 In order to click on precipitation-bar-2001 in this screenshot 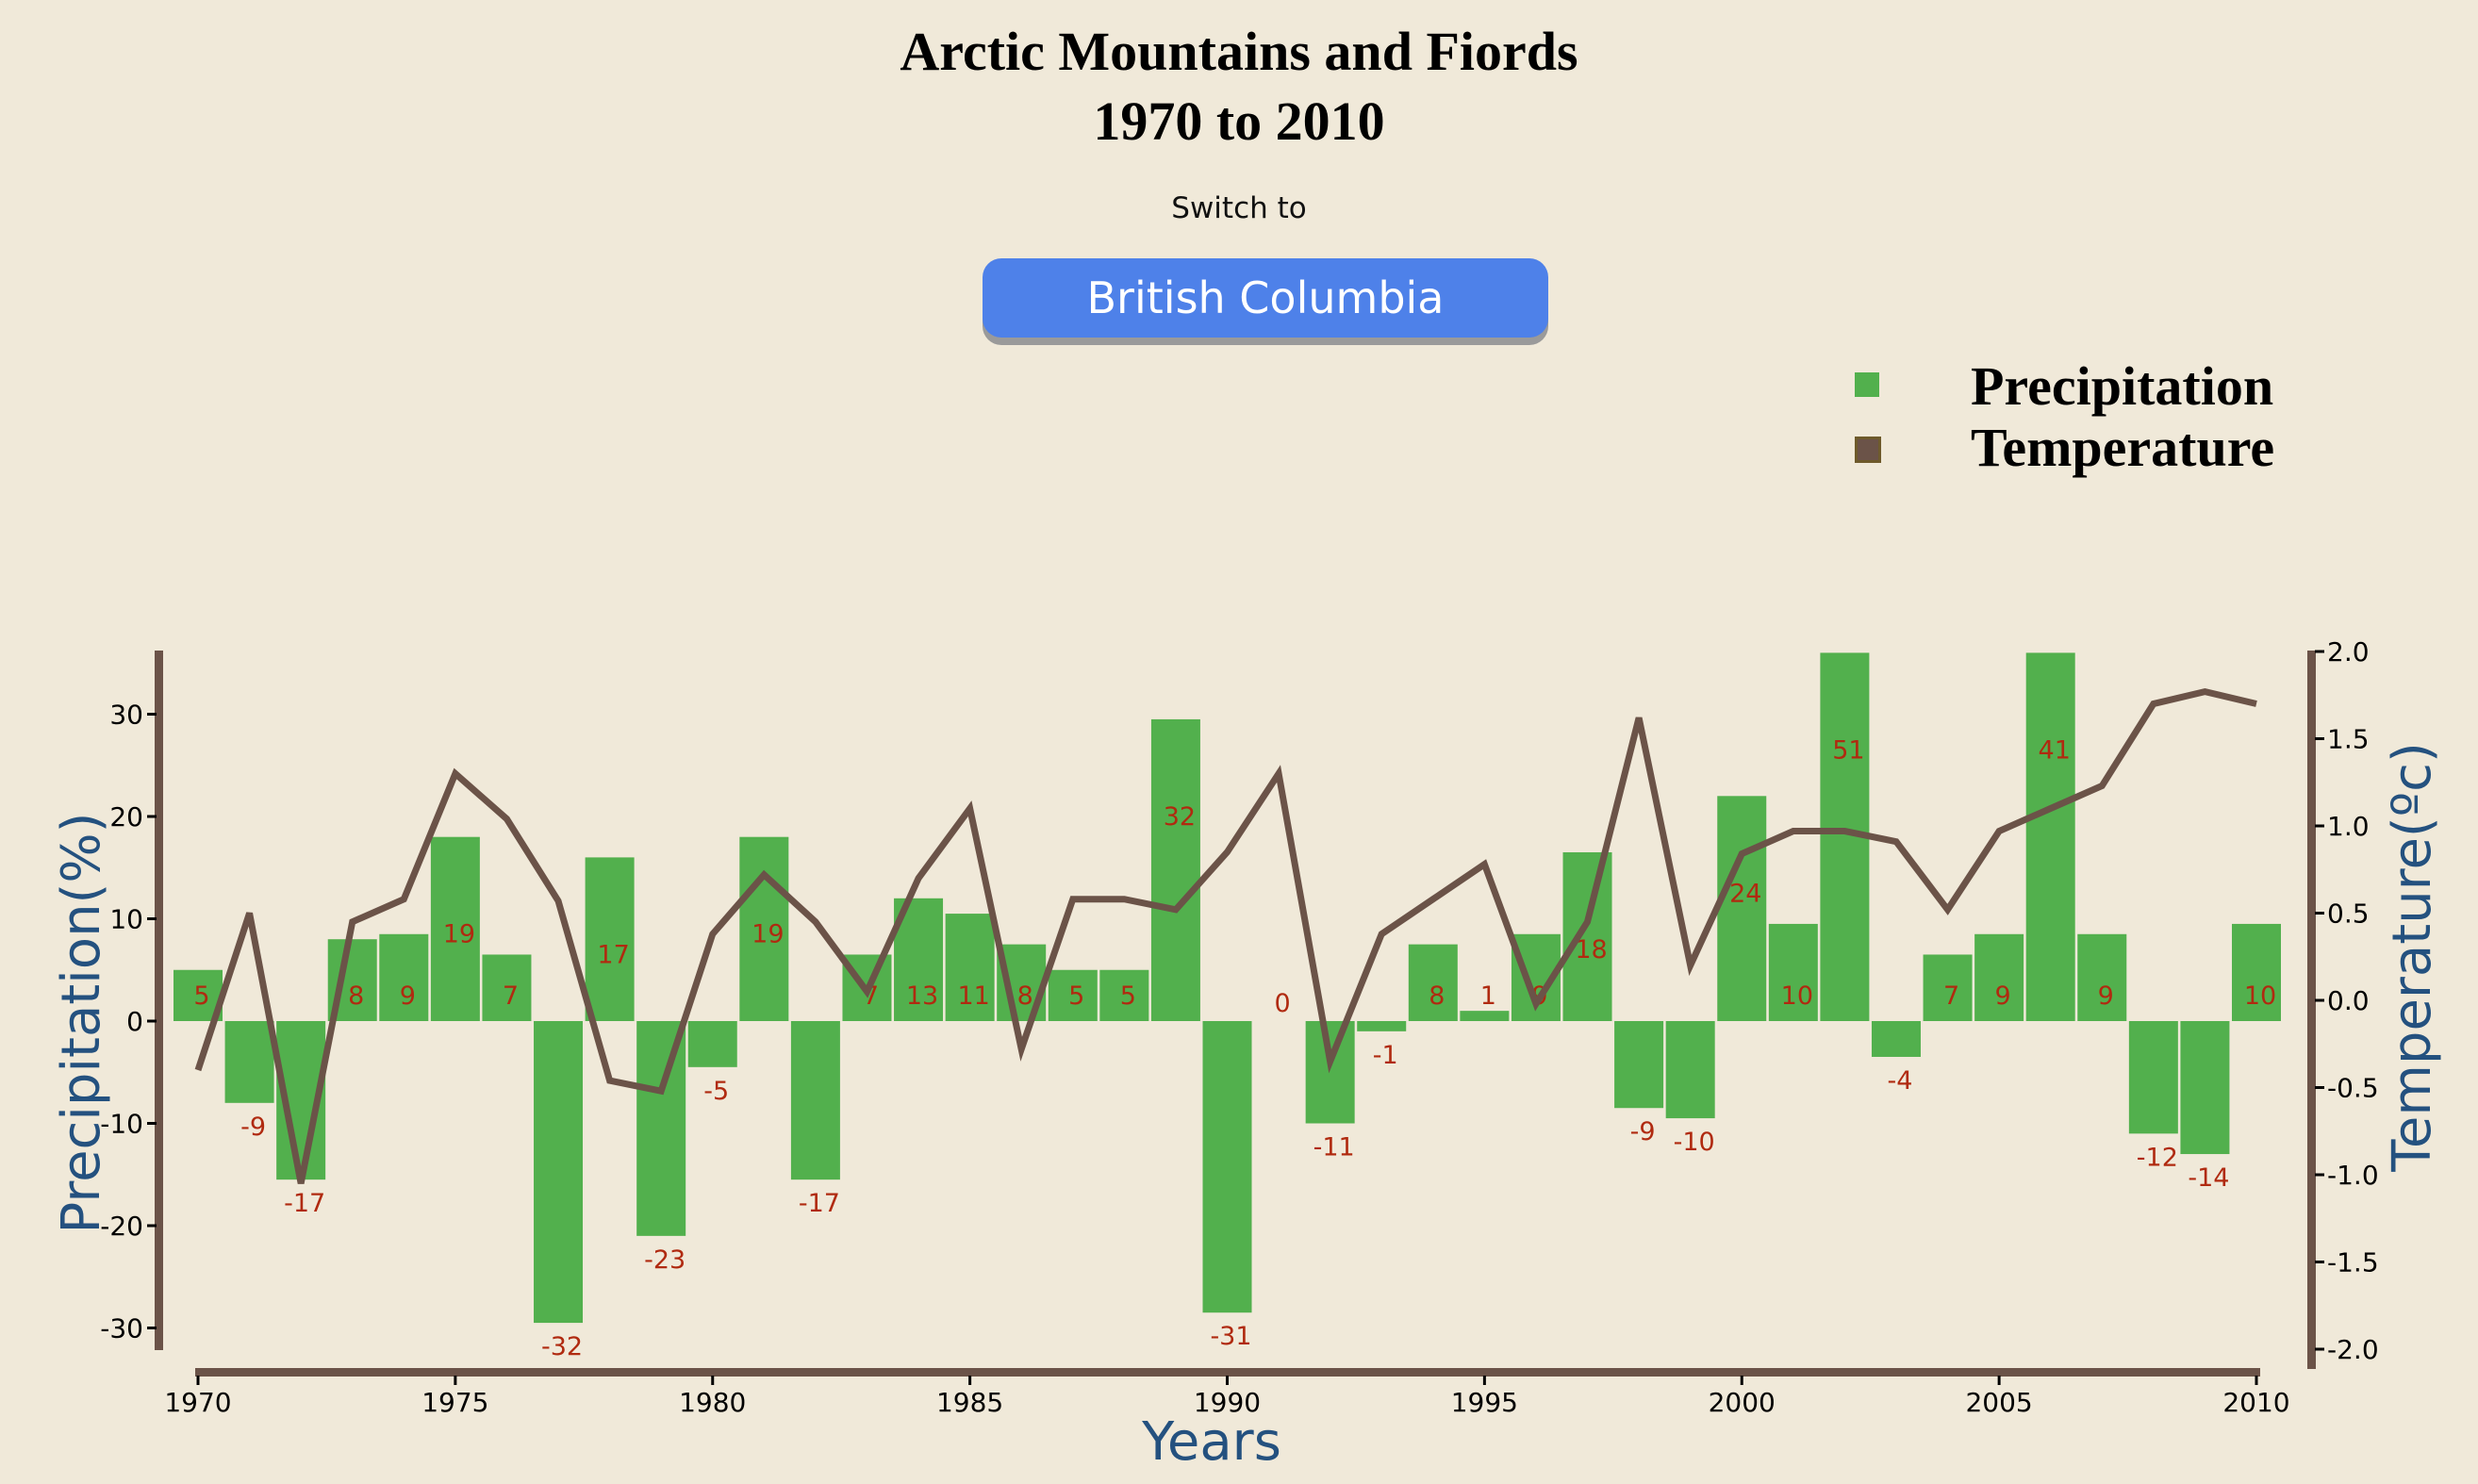, I will do `click(1793, 972)`.